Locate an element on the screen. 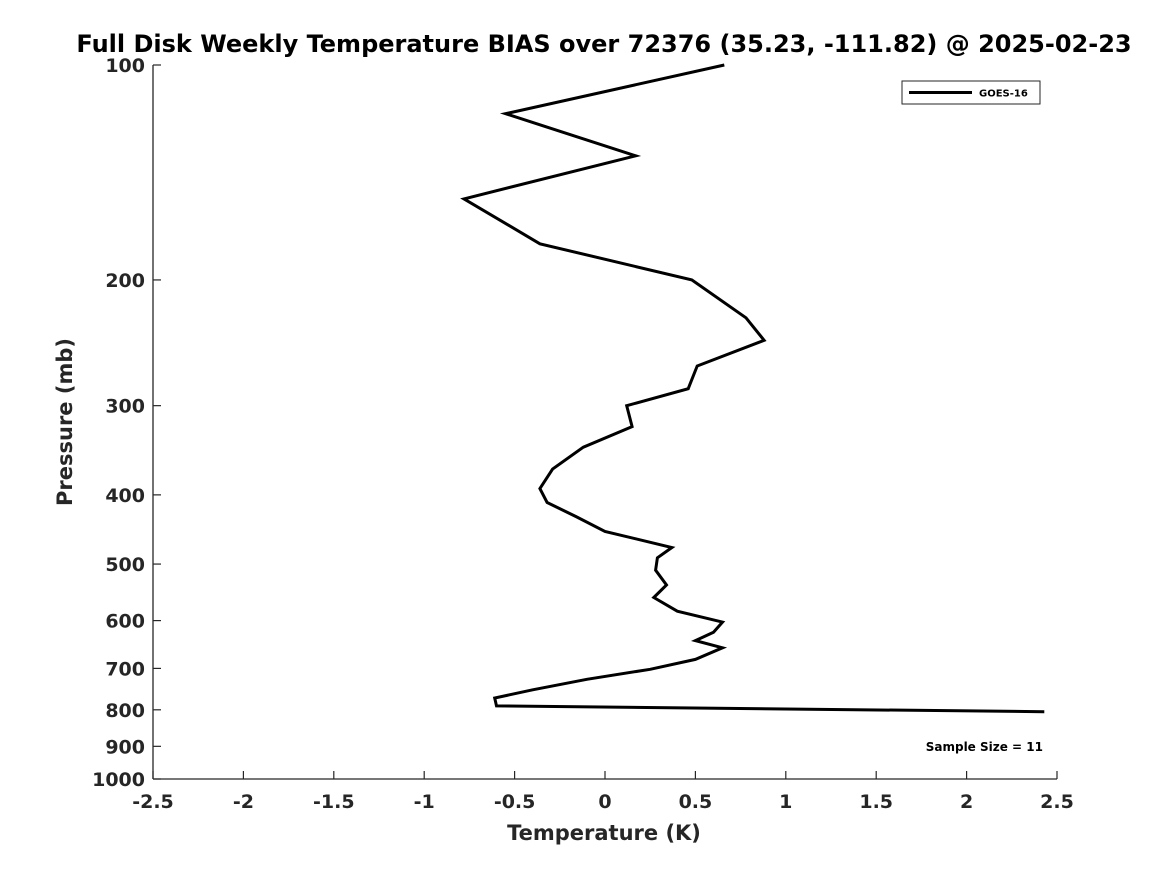 The height and width of the screenshot is (875, 1167). y-tick-label: 200 is located at coordinates (125, 281).